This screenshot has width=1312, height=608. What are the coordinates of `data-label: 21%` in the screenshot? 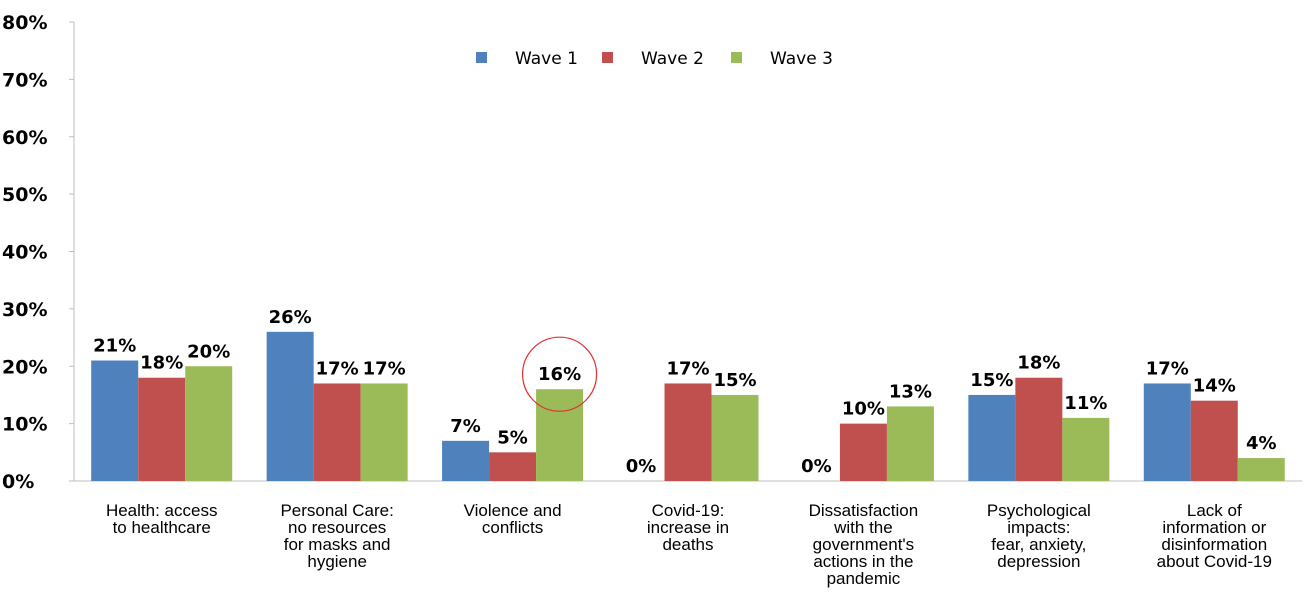 It's located at (114, 346).